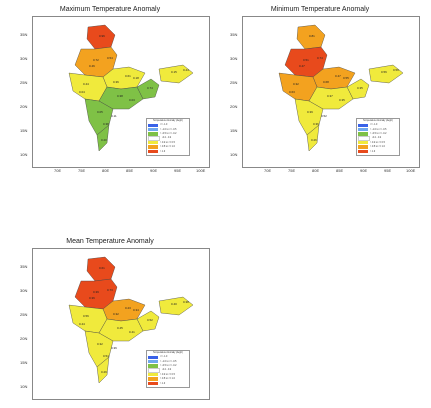 Image resolution: width=431 pixels, height=408 pixels. Describe the element at coordinates (128, 76) in the screenshot. I see `region-value-label: 0.61` at that location.